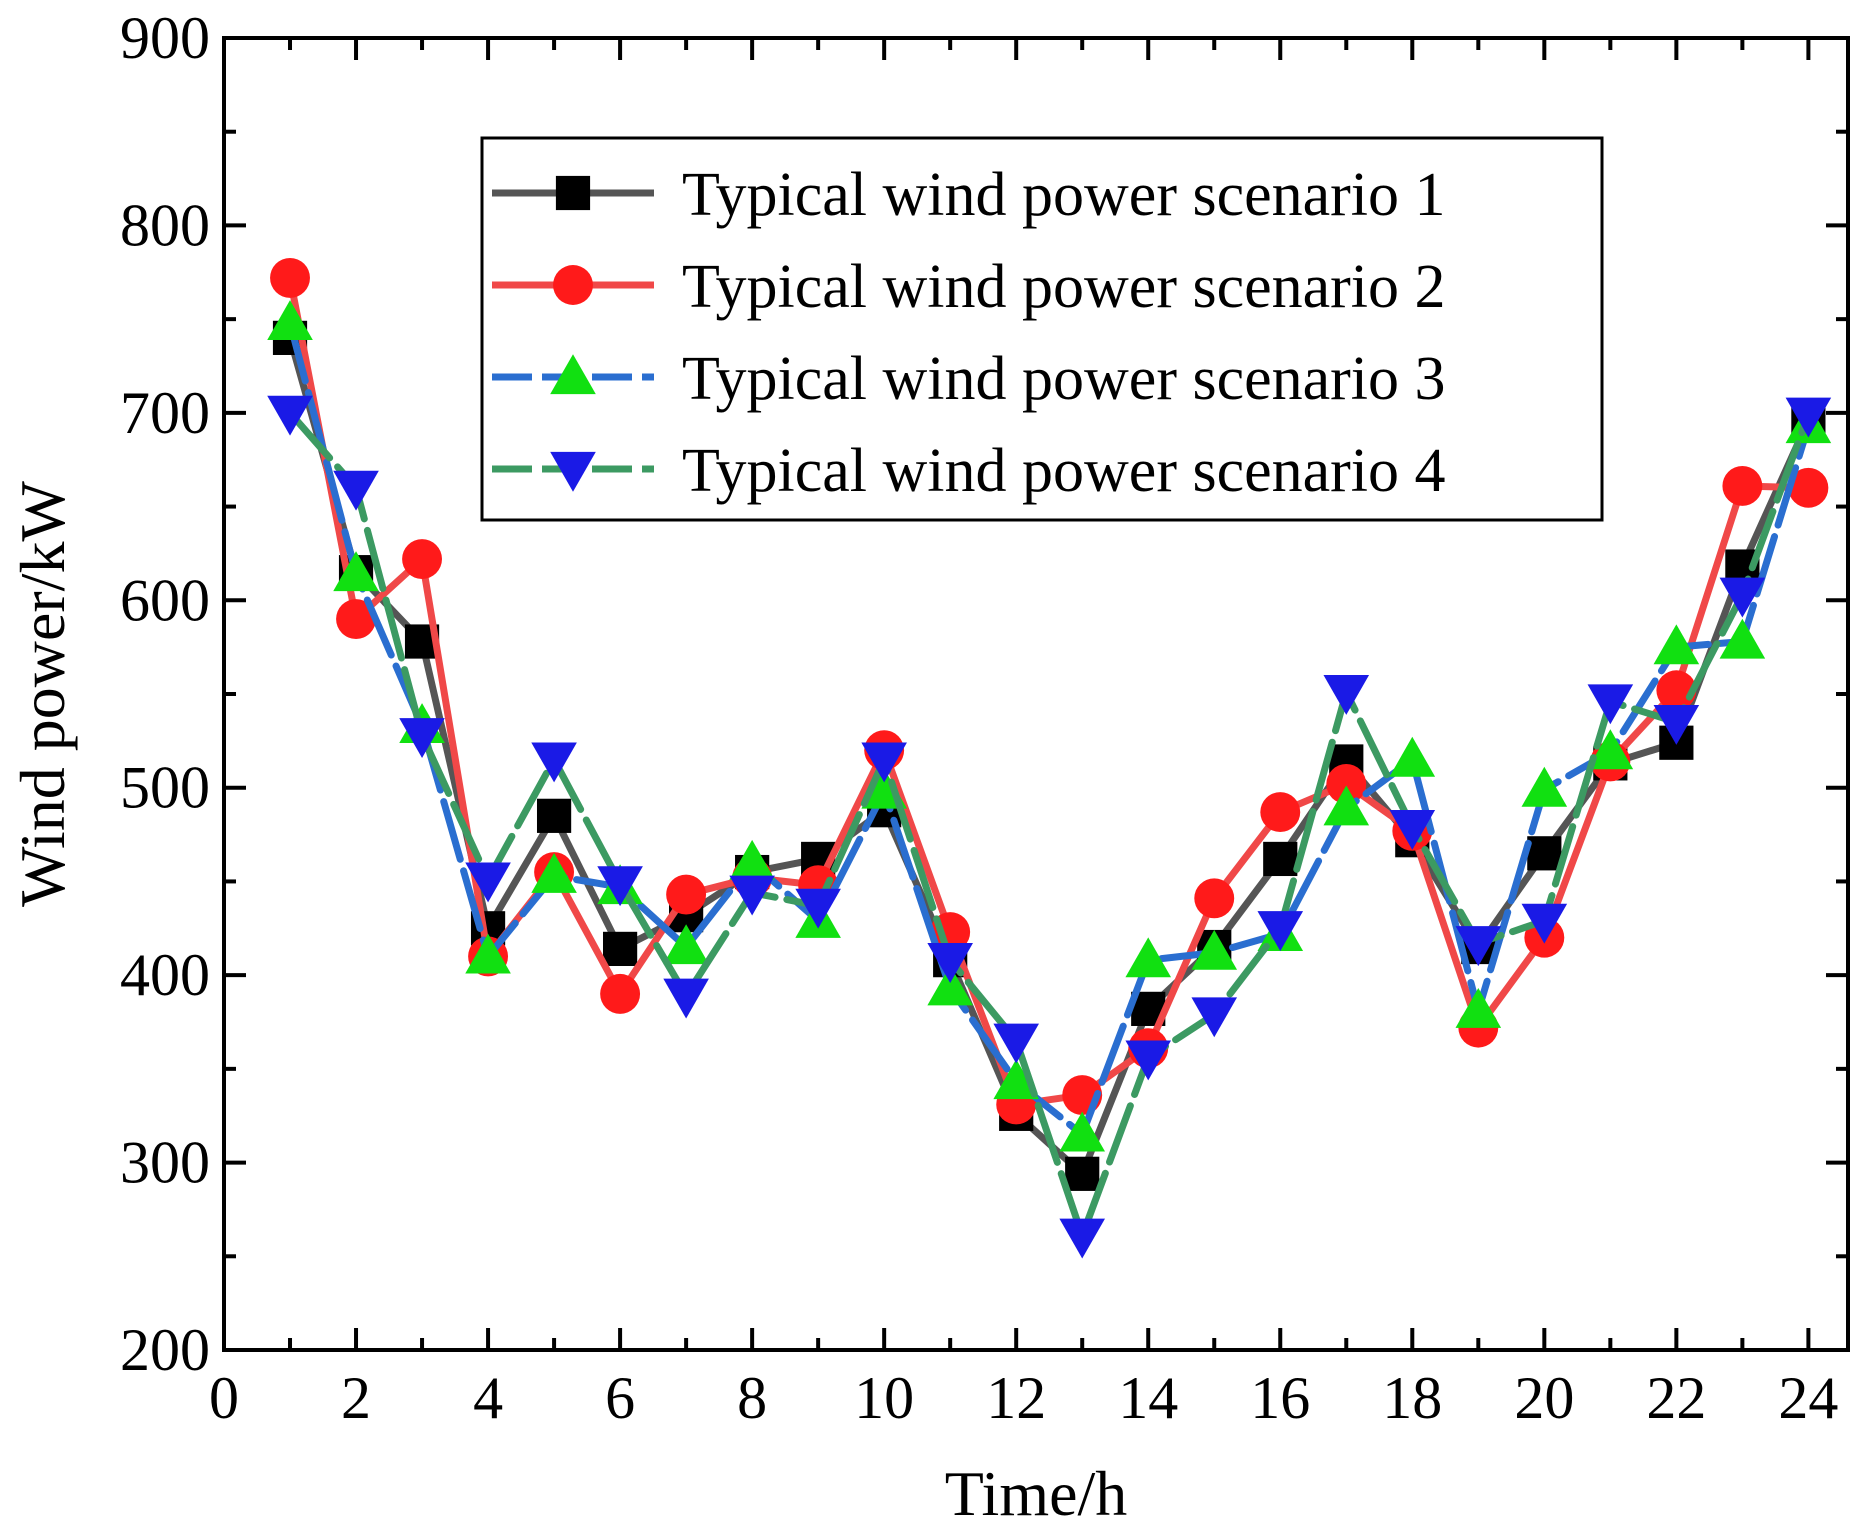  What do you see at coordinates (165, 1163) in the screenshot?
I see `y-tick-label: 300` at bounding box center [165, 1163].